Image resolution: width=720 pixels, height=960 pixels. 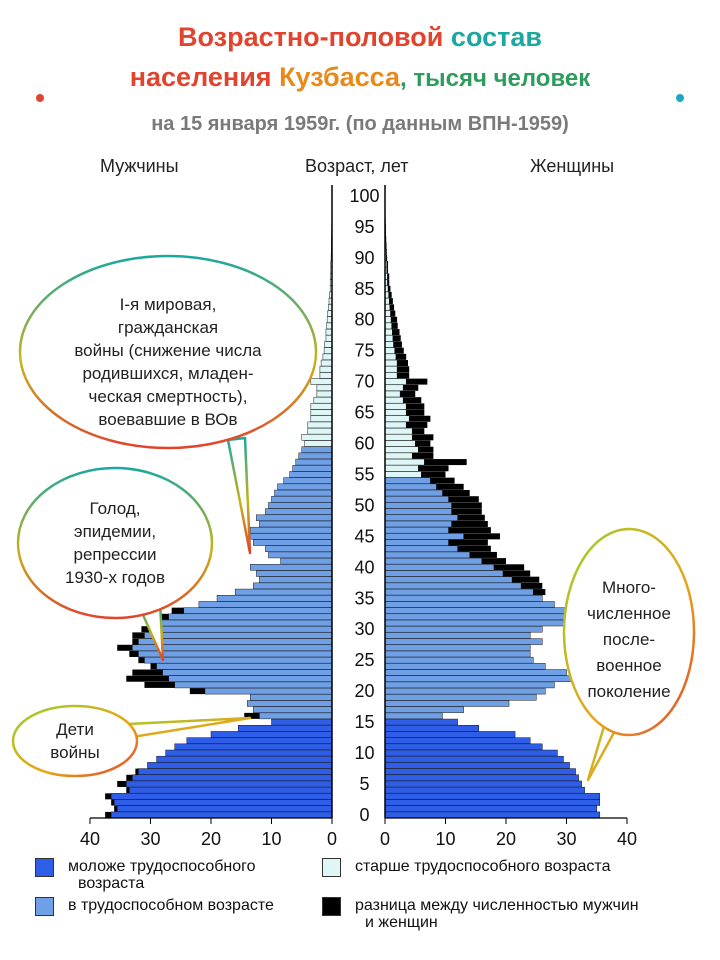 What do you see at coordinates (364, 227) in the screenshot?
I see `age-tick-label-95: 95` at bounding box center [364, 227].